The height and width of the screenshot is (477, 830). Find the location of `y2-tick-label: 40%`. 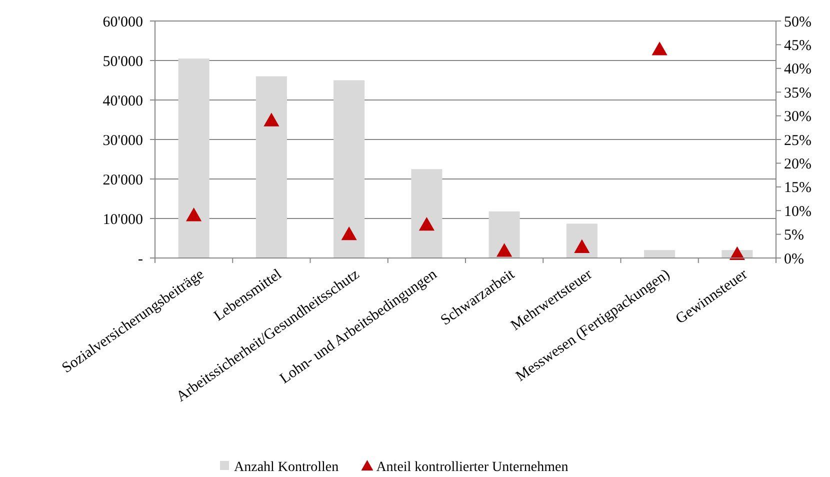

y2-tick-label: 40% is located at coordinates (798, 70).